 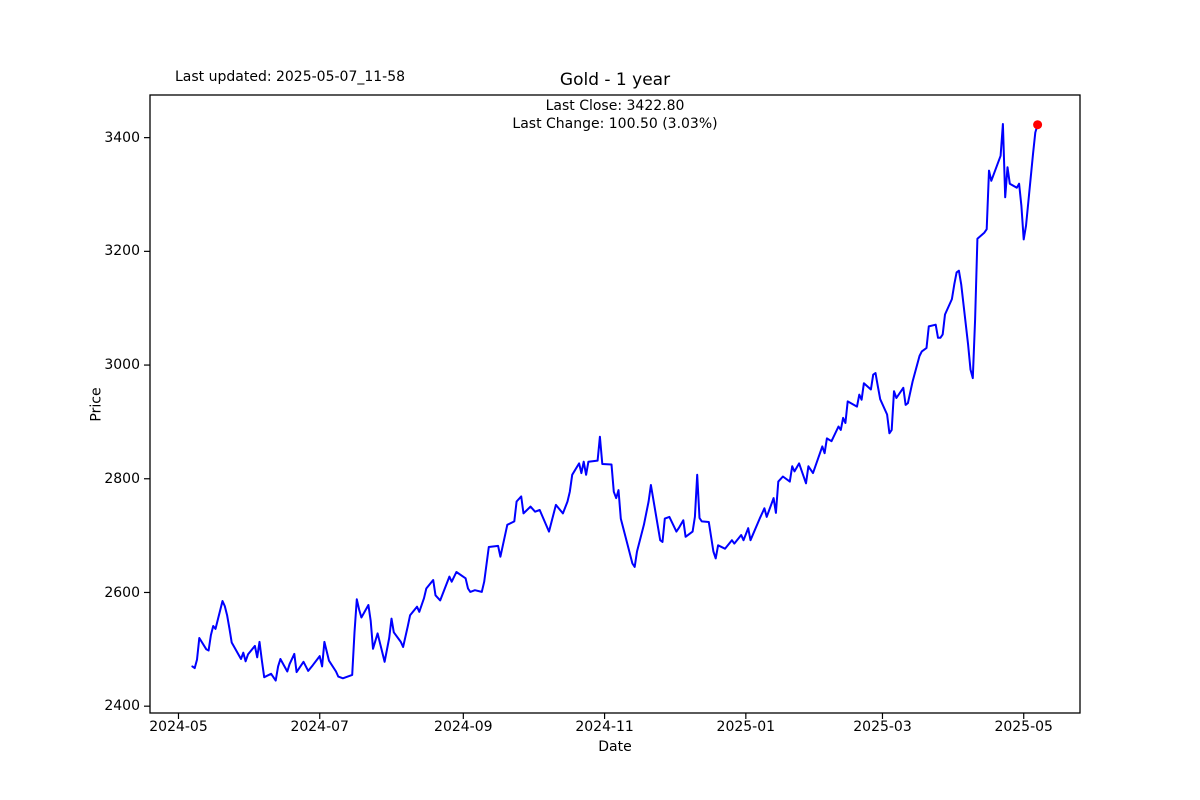 I want to click on y-tick-label: 2400, so click(x=122, y=706).